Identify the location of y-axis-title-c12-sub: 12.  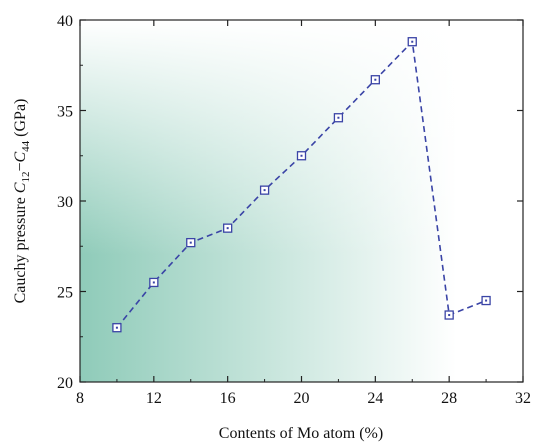
(26, 177).